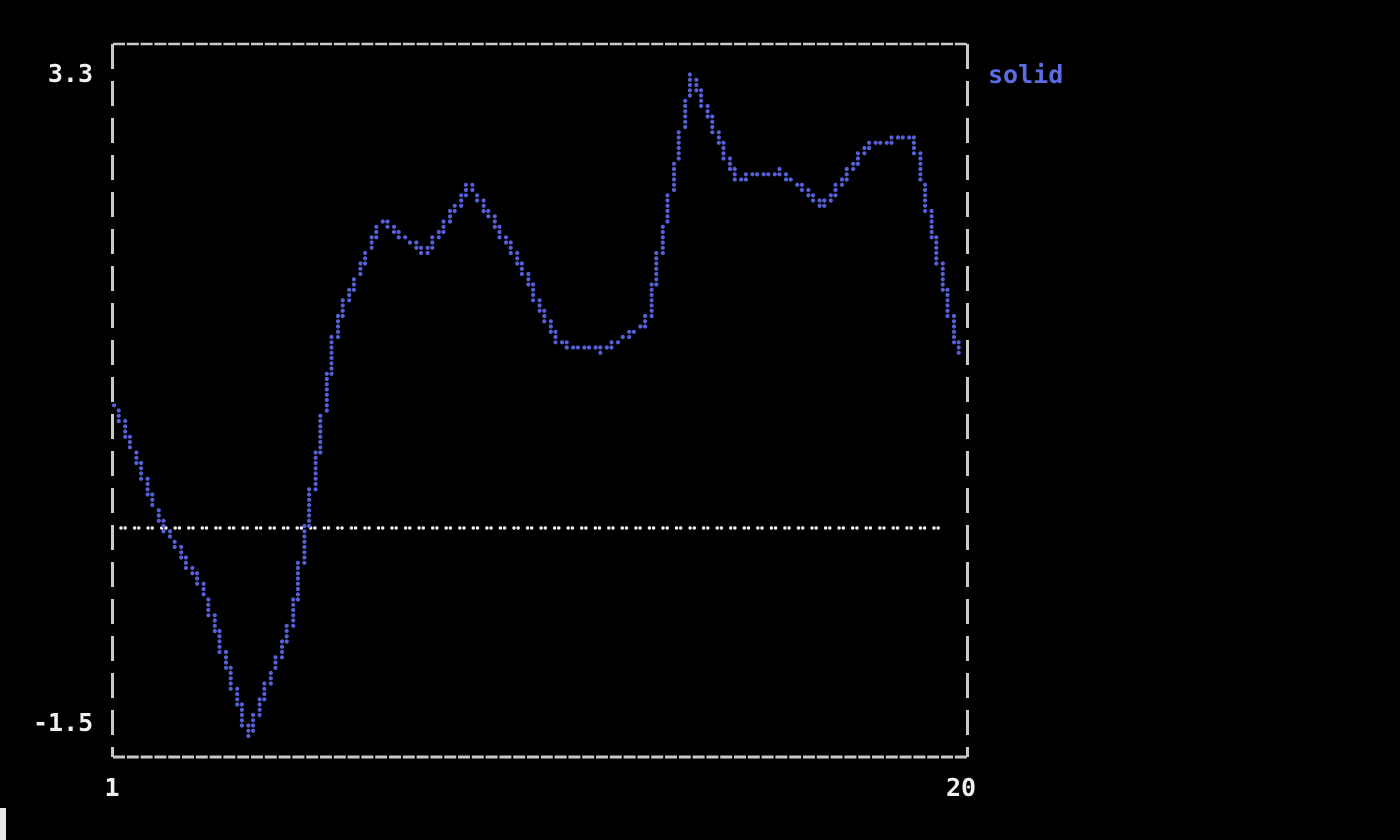  I want to click on y-axis-min-label: -1.5, so click(63, 722).